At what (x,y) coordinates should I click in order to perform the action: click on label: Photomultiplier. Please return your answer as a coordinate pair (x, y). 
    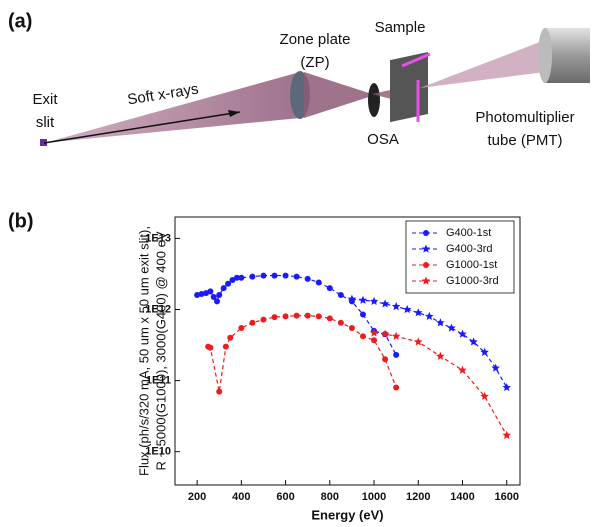
    Looking at the image, I should click on (524, 117).